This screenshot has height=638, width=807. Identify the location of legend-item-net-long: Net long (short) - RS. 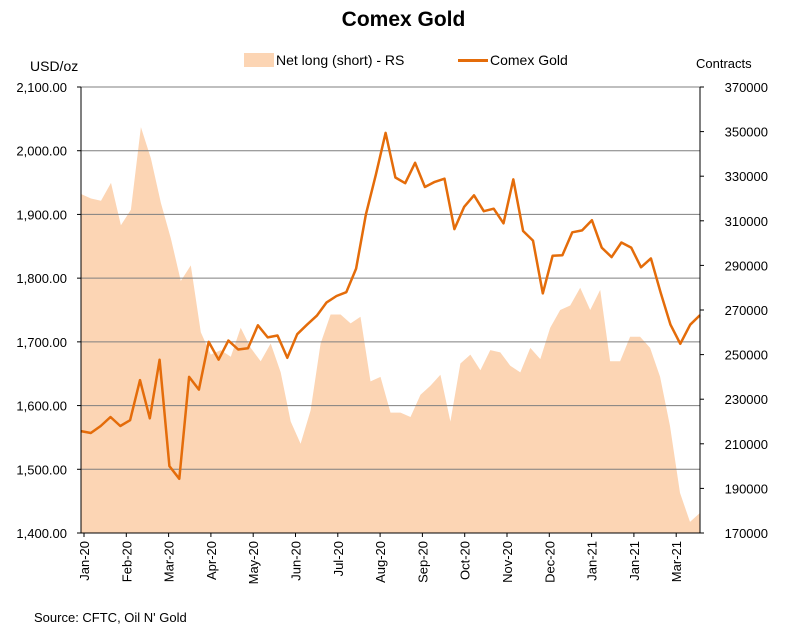
(324, 60).